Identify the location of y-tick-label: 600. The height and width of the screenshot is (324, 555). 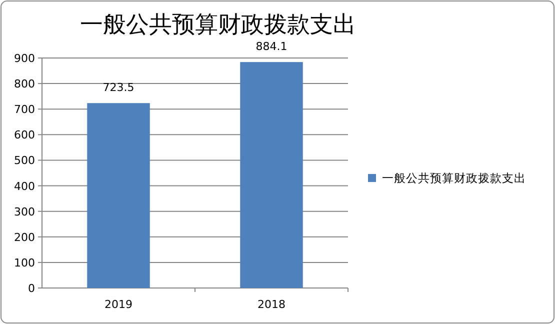
(24, 135).